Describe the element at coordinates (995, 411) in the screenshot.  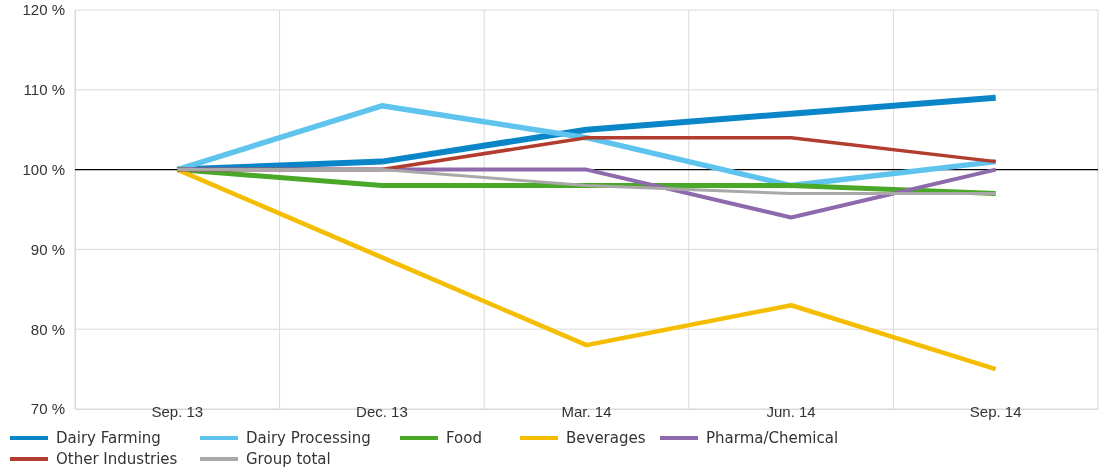
I see `x-tick-label: Sep. 14` at that location.